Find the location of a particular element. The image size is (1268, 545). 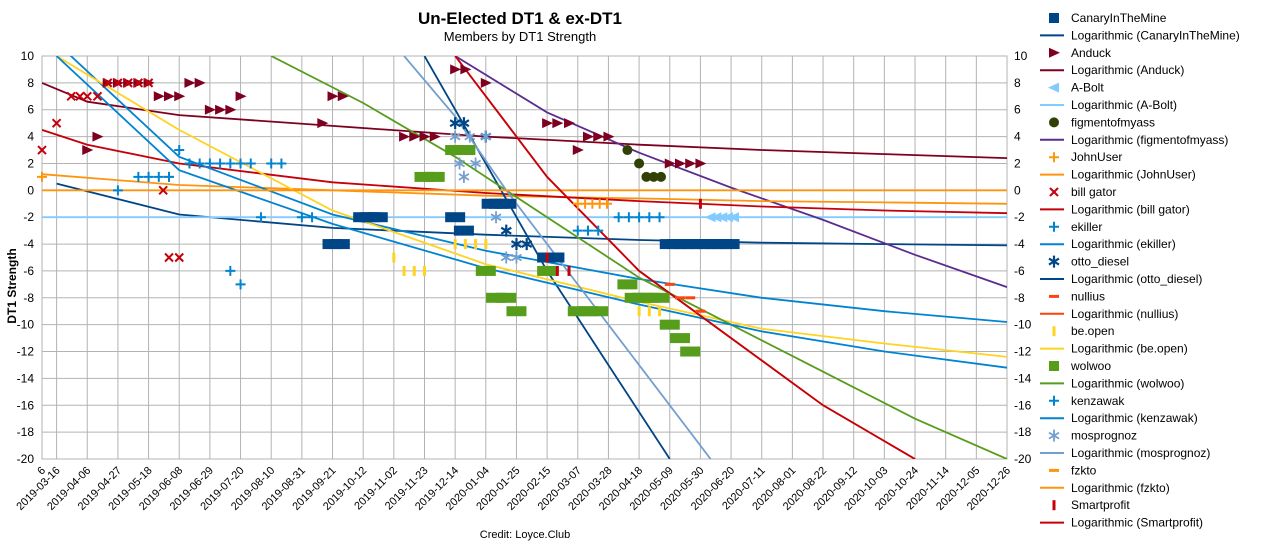

y-tick-label-right: 0 is located at coordinates (1017, 190).